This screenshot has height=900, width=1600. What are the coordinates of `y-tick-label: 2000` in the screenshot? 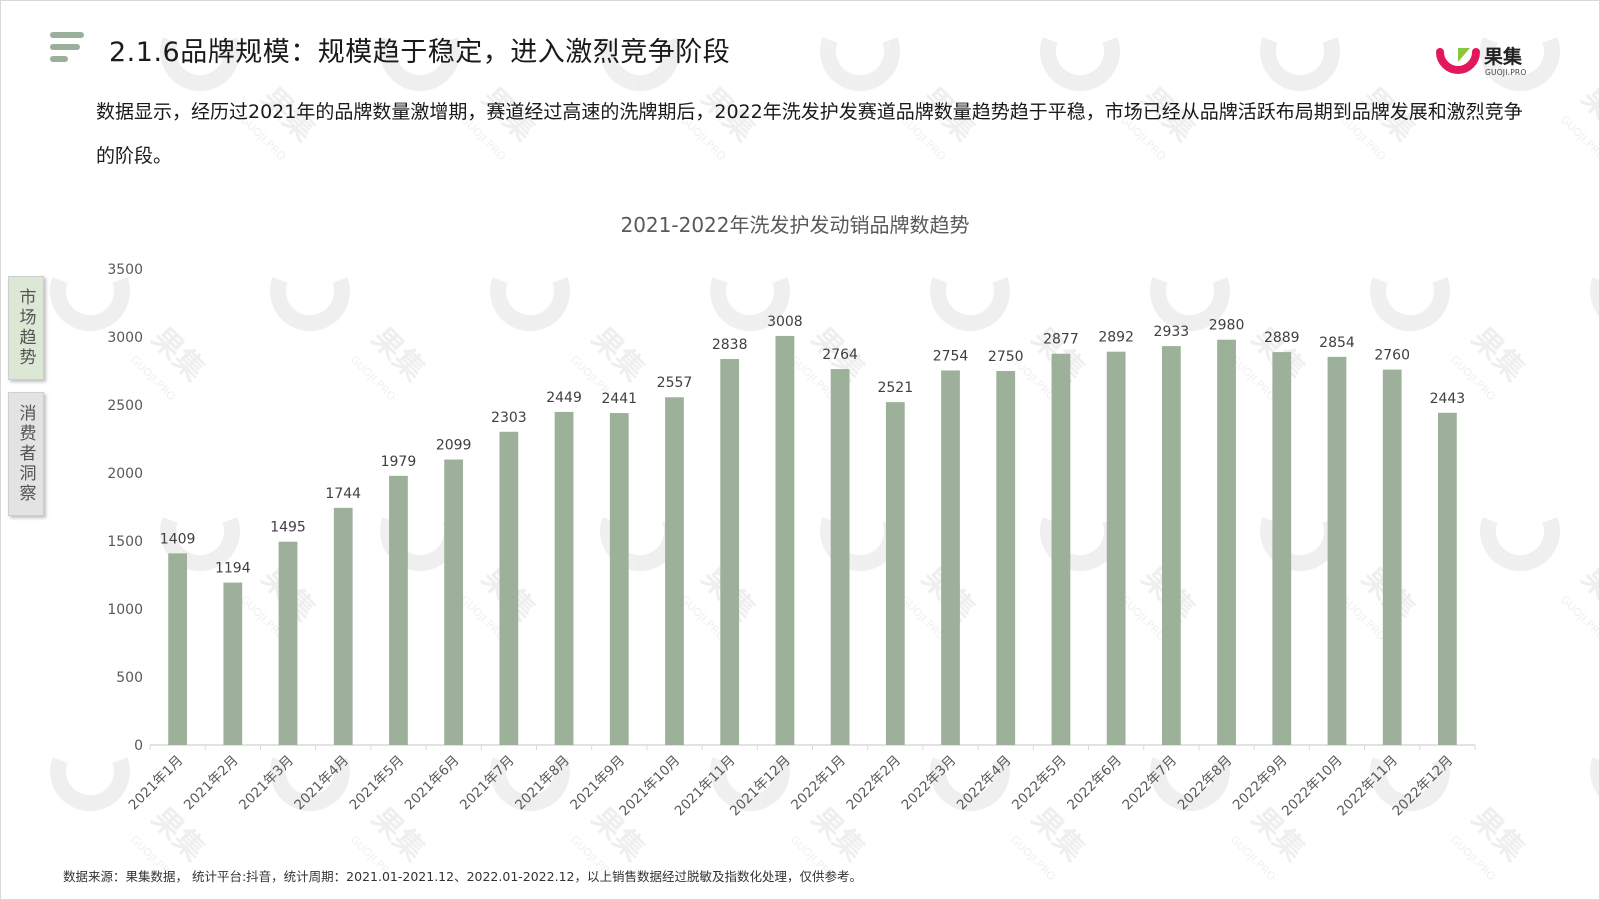 It's located at (125, 474).